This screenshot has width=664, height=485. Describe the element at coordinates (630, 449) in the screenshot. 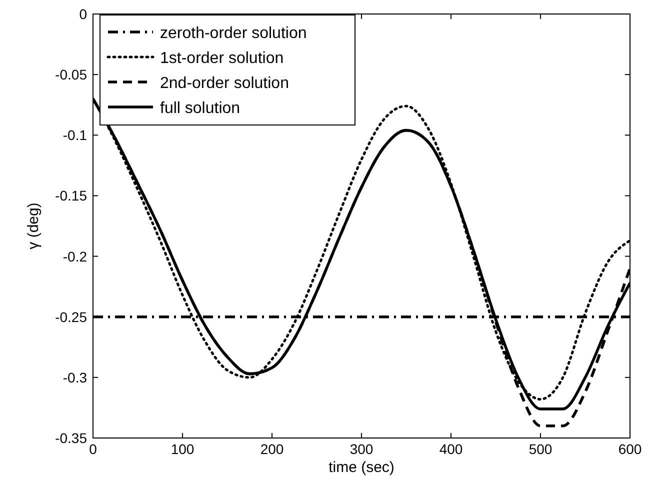

I see `x-tick-label: 600` at that location.